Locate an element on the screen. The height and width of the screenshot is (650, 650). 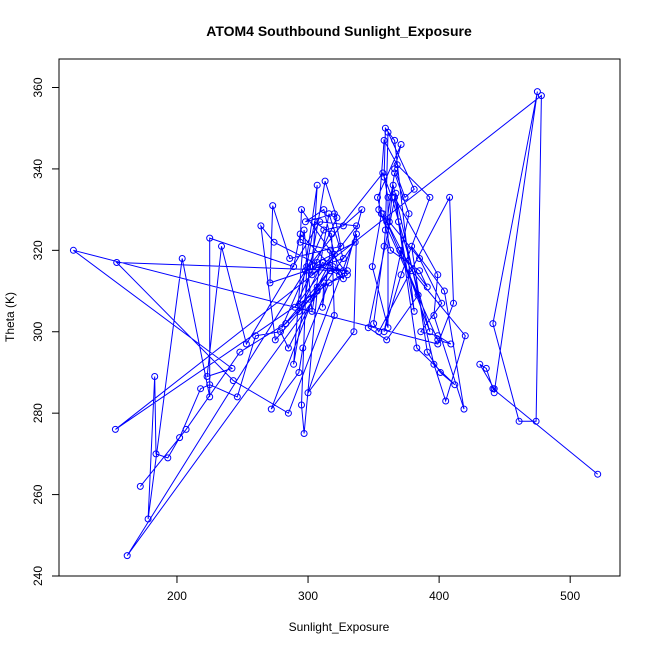
x-axis: 200 300 400 500 is located at coordinates (374, 589).